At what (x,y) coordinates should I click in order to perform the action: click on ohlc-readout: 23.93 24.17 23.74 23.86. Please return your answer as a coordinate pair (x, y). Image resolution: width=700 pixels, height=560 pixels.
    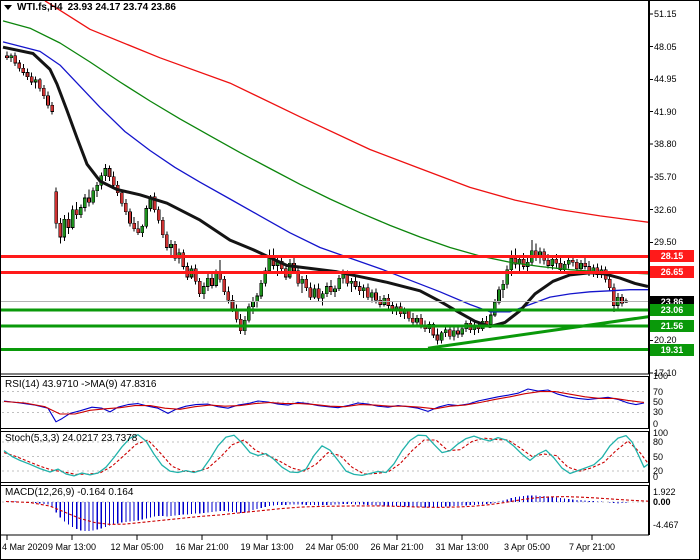
    Looking at the image, I should click on (121, 7).